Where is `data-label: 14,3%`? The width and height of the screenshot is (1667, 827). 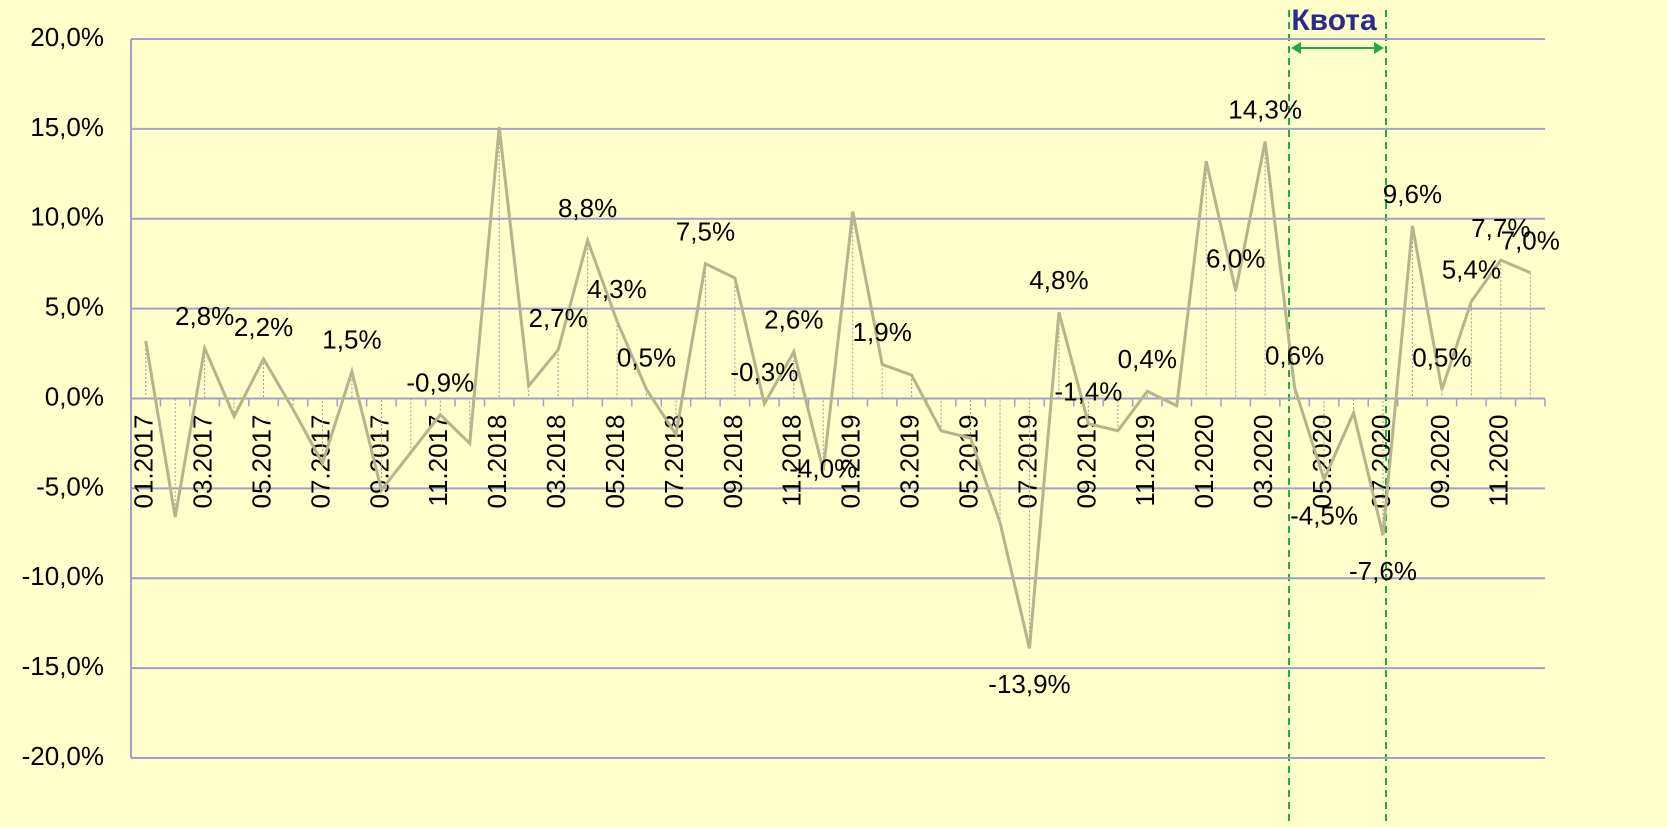 data-label: 14,3% is located at coordinates (1265, 109).